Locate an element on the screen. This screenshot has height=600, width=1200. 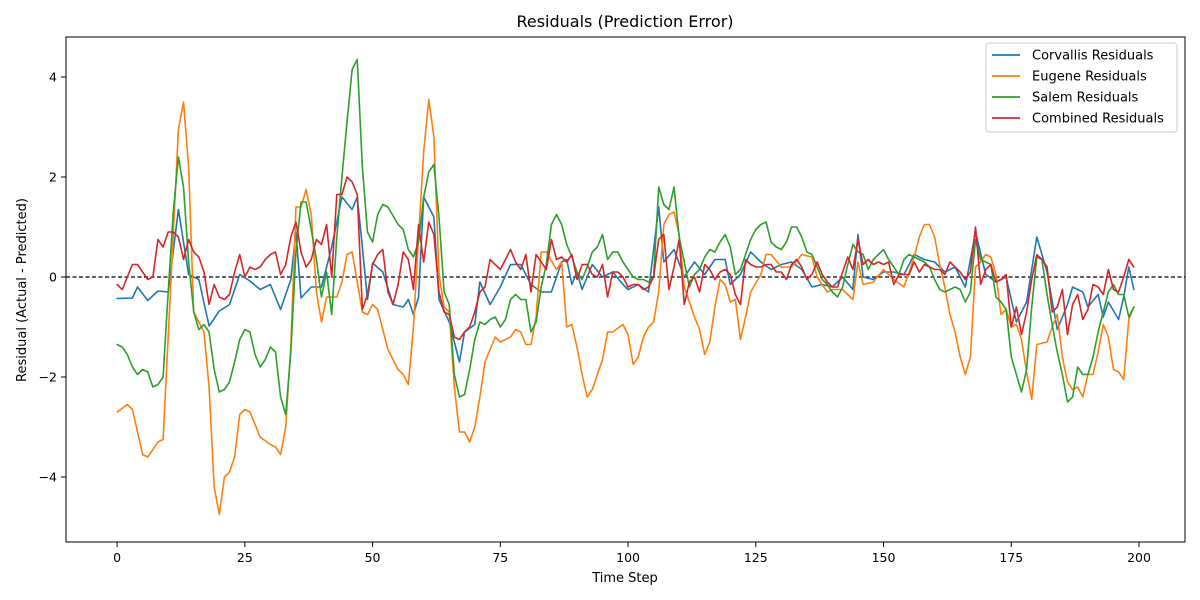
x-tick-label: 200 is located at coordinates (1139, 557).